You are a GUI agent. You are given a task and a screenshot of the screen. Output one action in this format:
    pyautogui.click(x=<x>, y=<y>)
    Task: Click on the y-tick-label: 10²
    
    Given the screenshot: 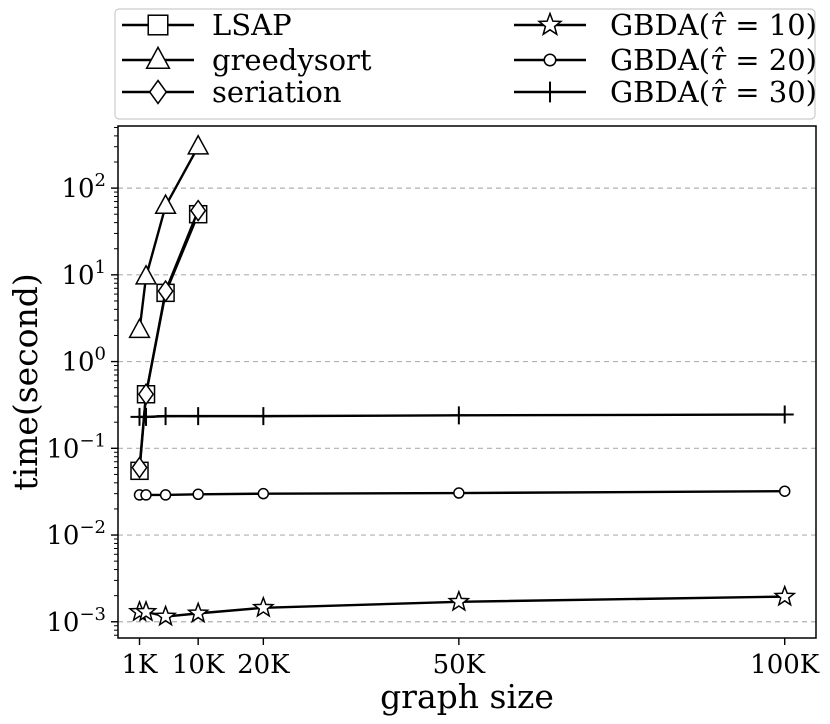 What is the action you would take?
    pyautogui.click(x=83, y=187)
    